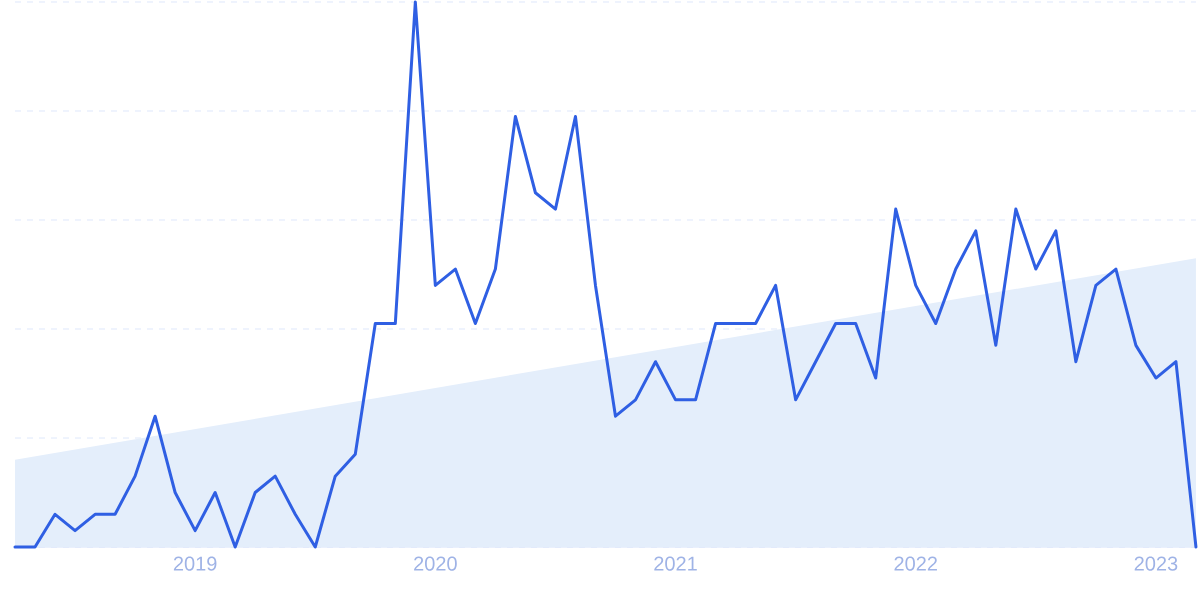  What do you see at coordinates (435, 563) in the screenshot?
I see `x-tick-label: 2020` at bounding box center [435, 563].